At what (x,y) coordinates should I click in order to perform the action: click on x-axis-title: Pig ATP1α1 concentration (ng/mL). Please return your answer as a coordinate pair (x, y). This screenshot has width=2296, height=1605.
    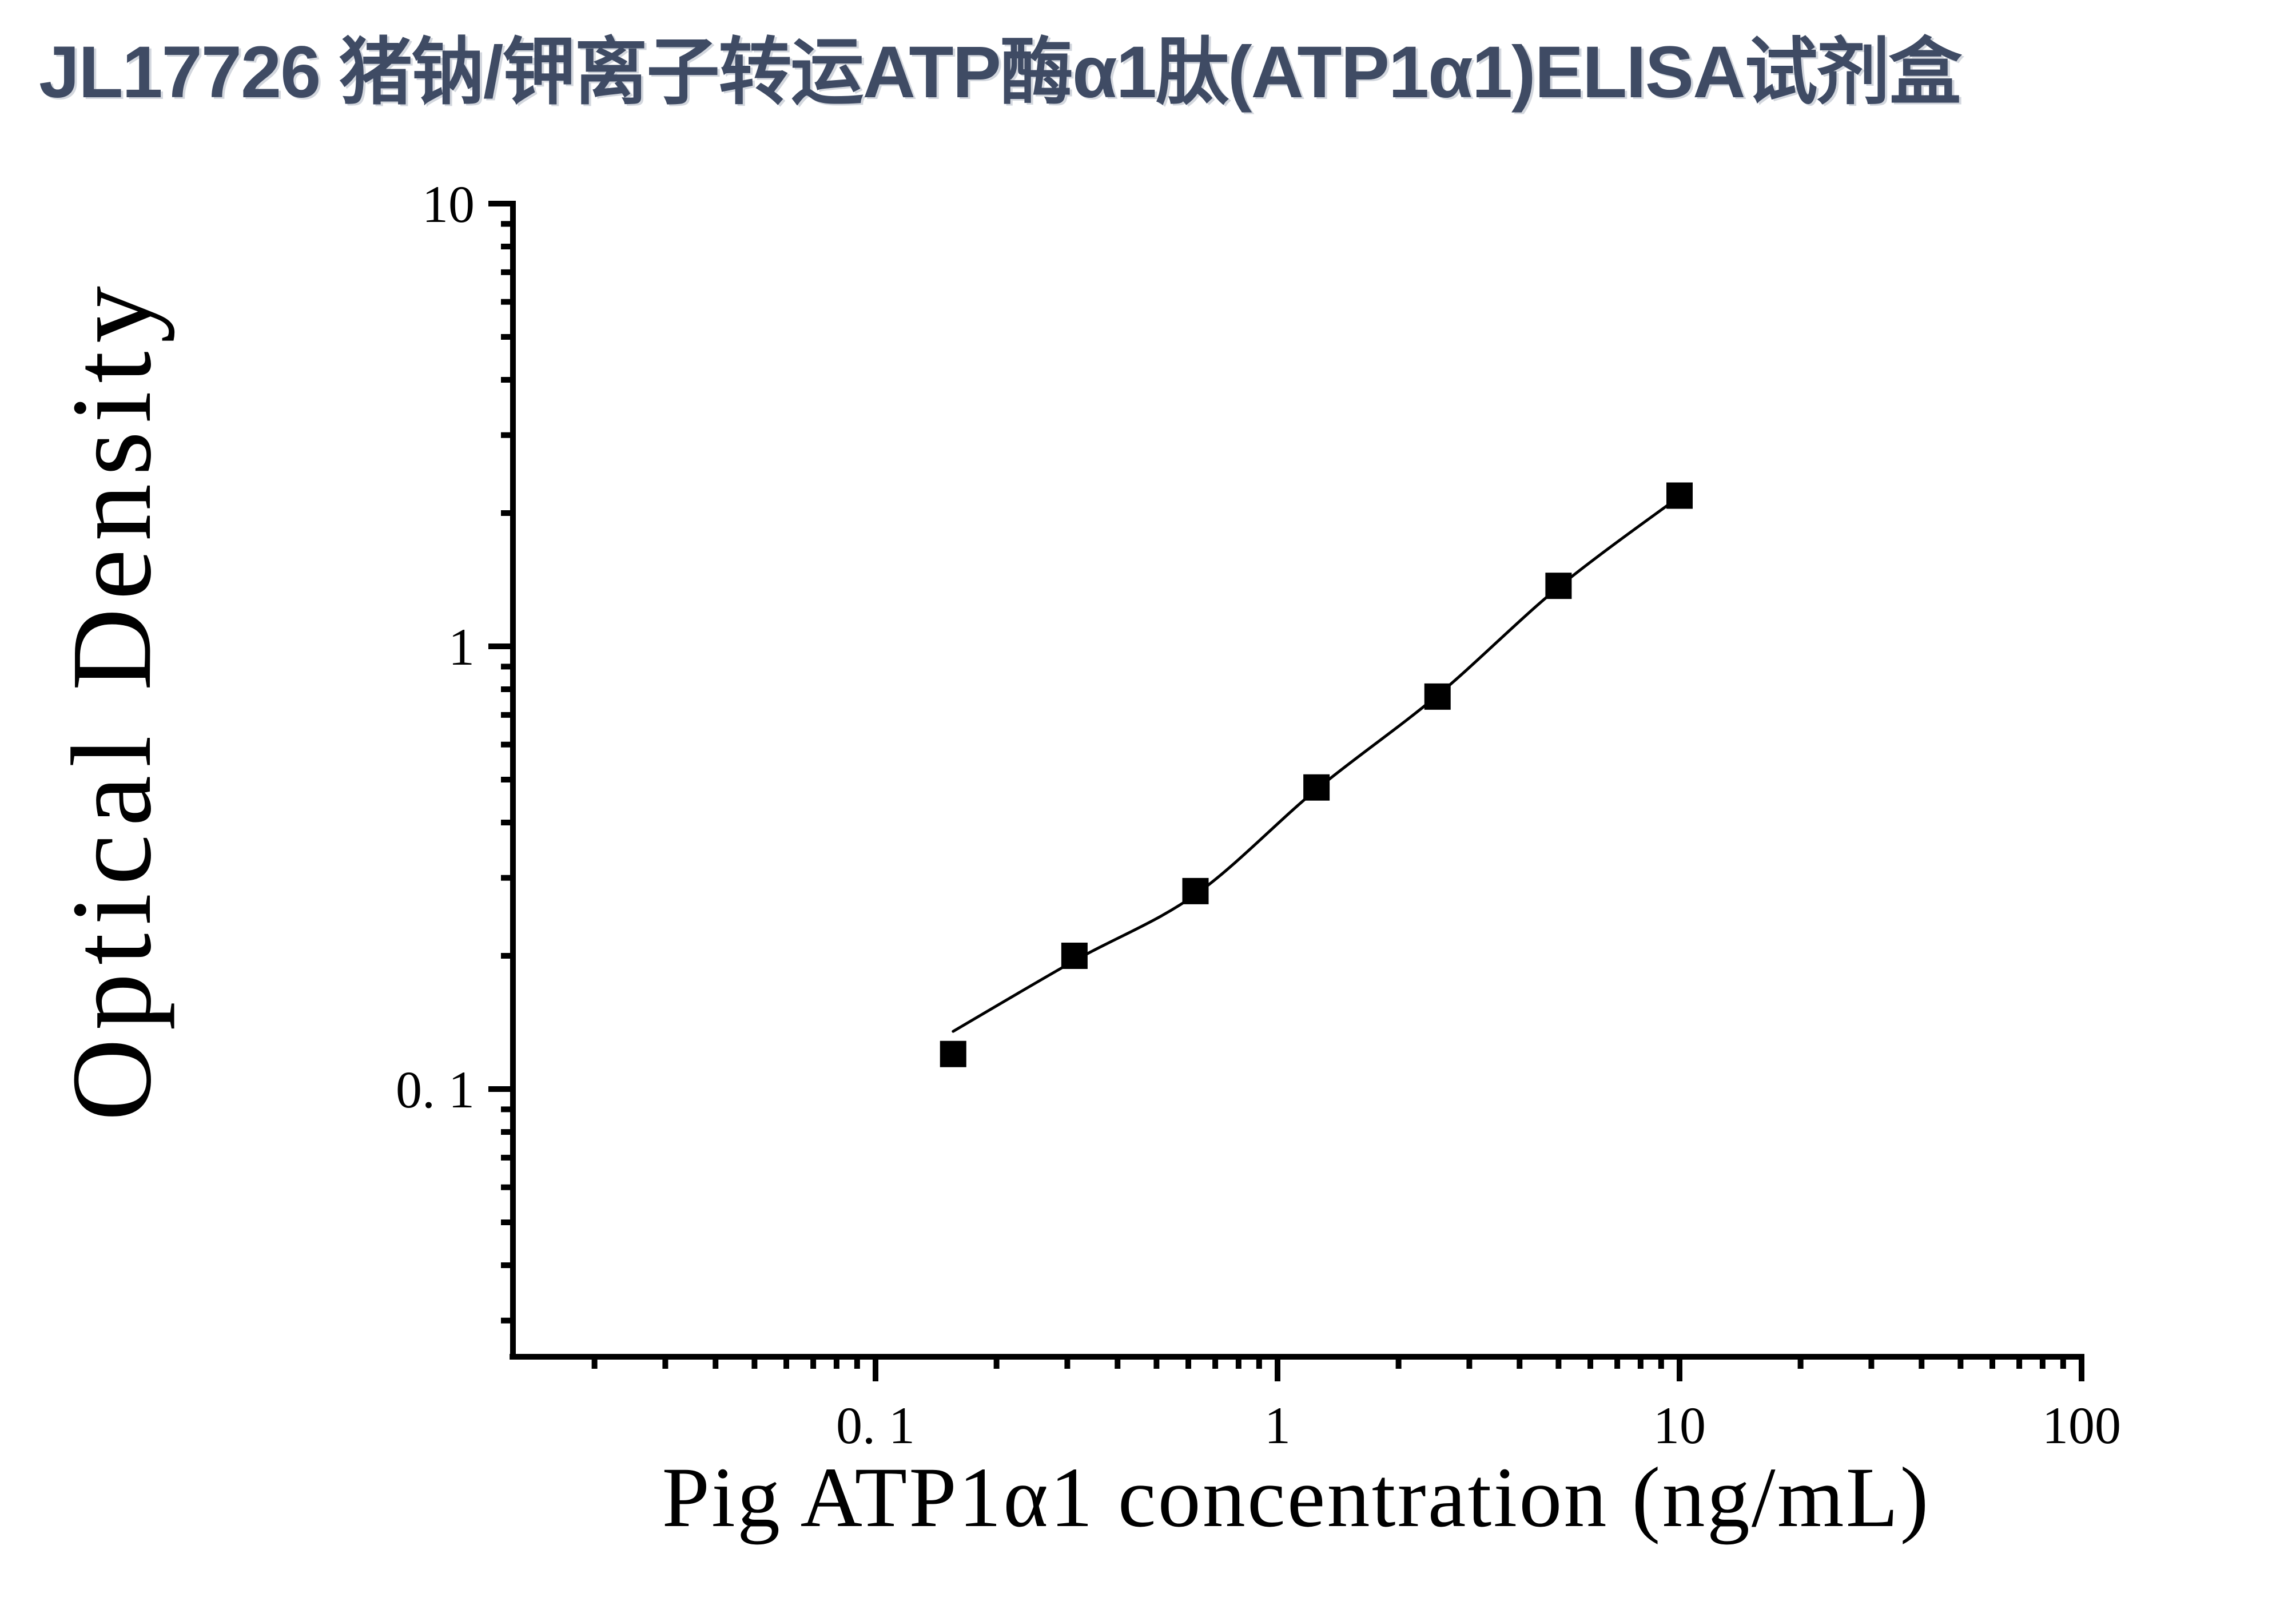
    Looking at the image, I should click on (1295, 1497).